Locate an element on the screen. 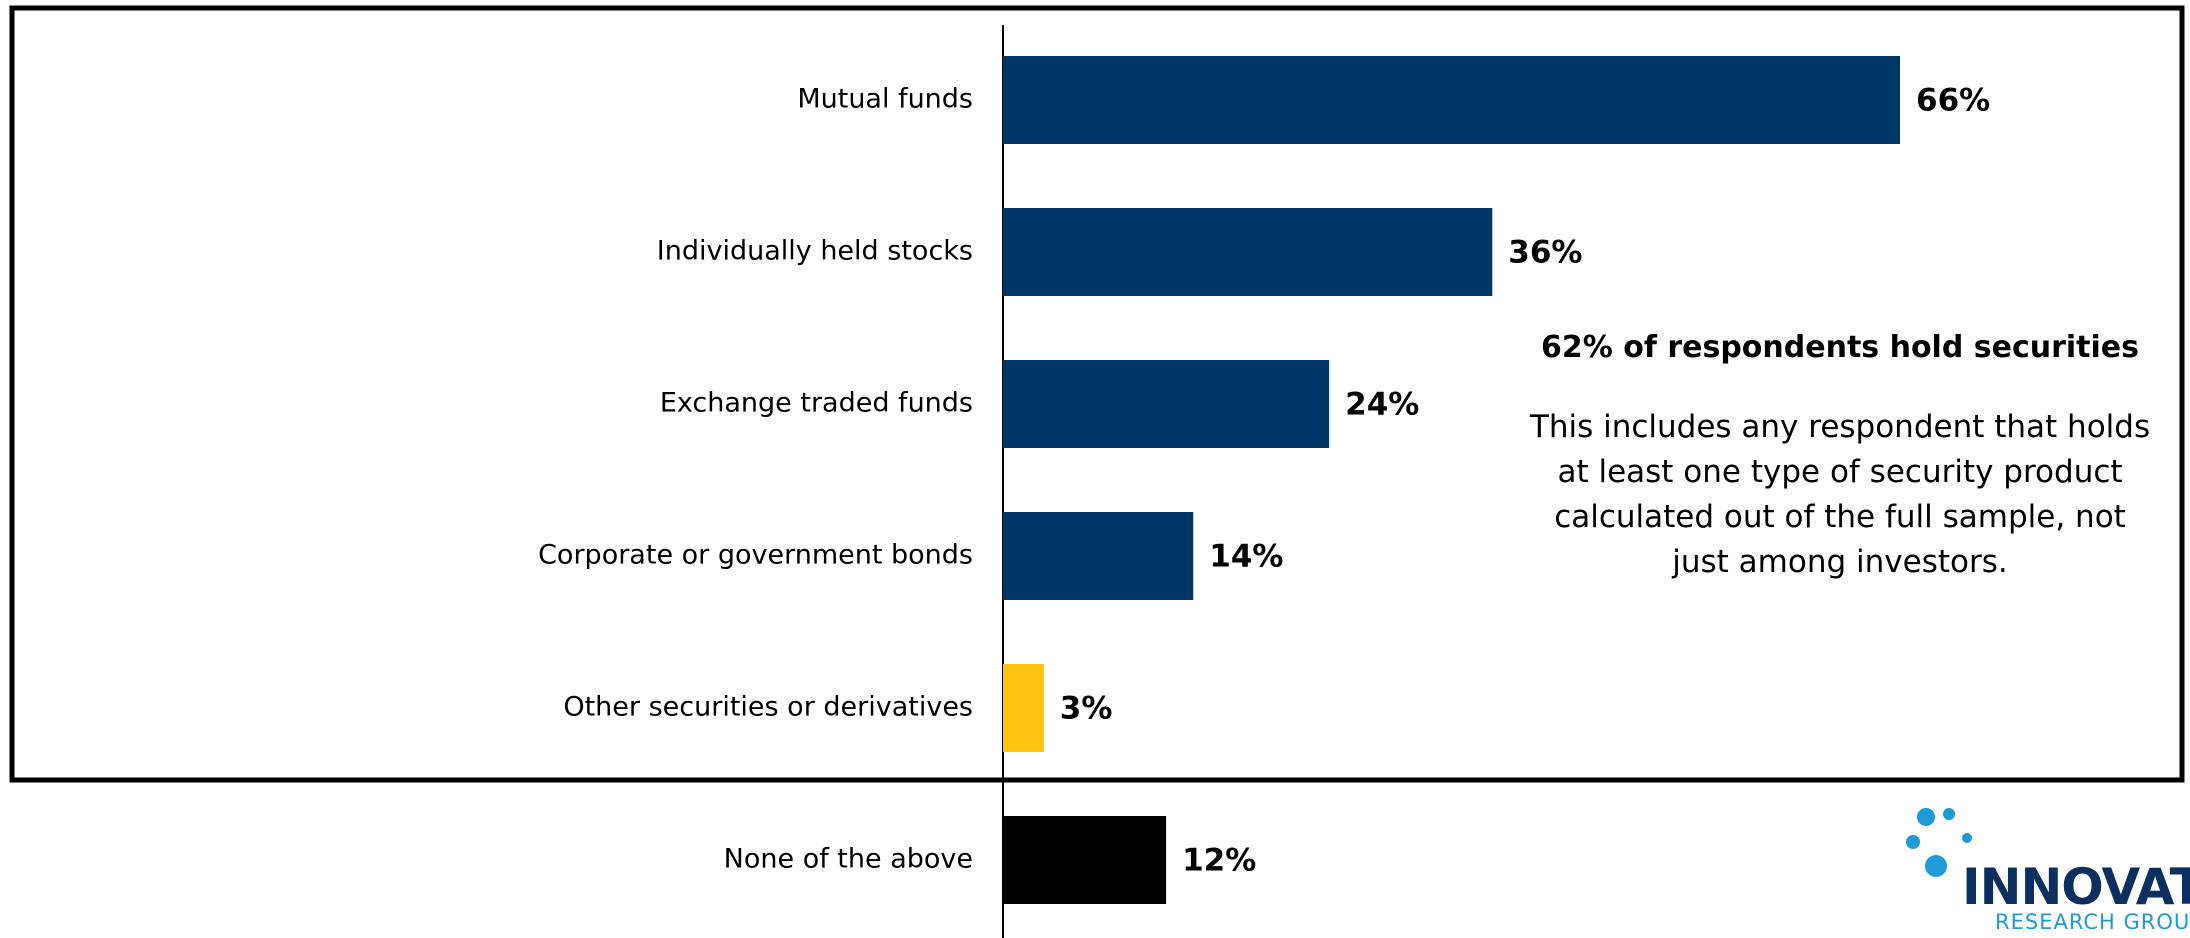 The width and height of the screenshot is (2190, 938). value-label: 24% is located at coordinates (1382, 405).